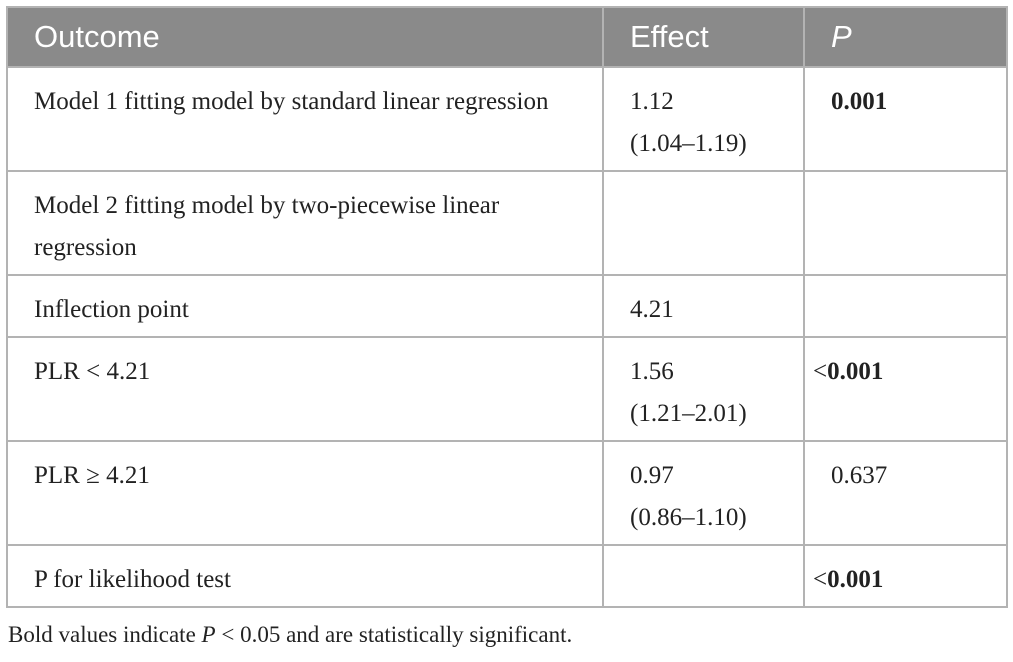 This screenshot has width=1013, height=662. What do you see at coordinates (105, 634) in the screenshot?
I see `footnote-text: Bold values indicate` at bounding box center [105, 634].